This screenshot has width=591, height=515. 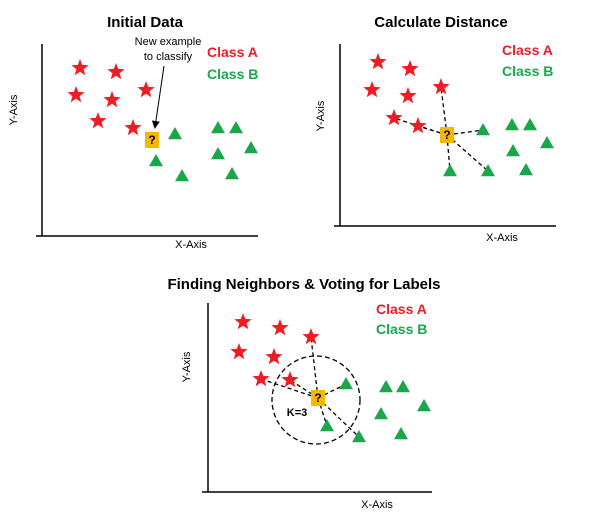 I want to click on k-neighborhood-circle, so click(x=316, y=400).